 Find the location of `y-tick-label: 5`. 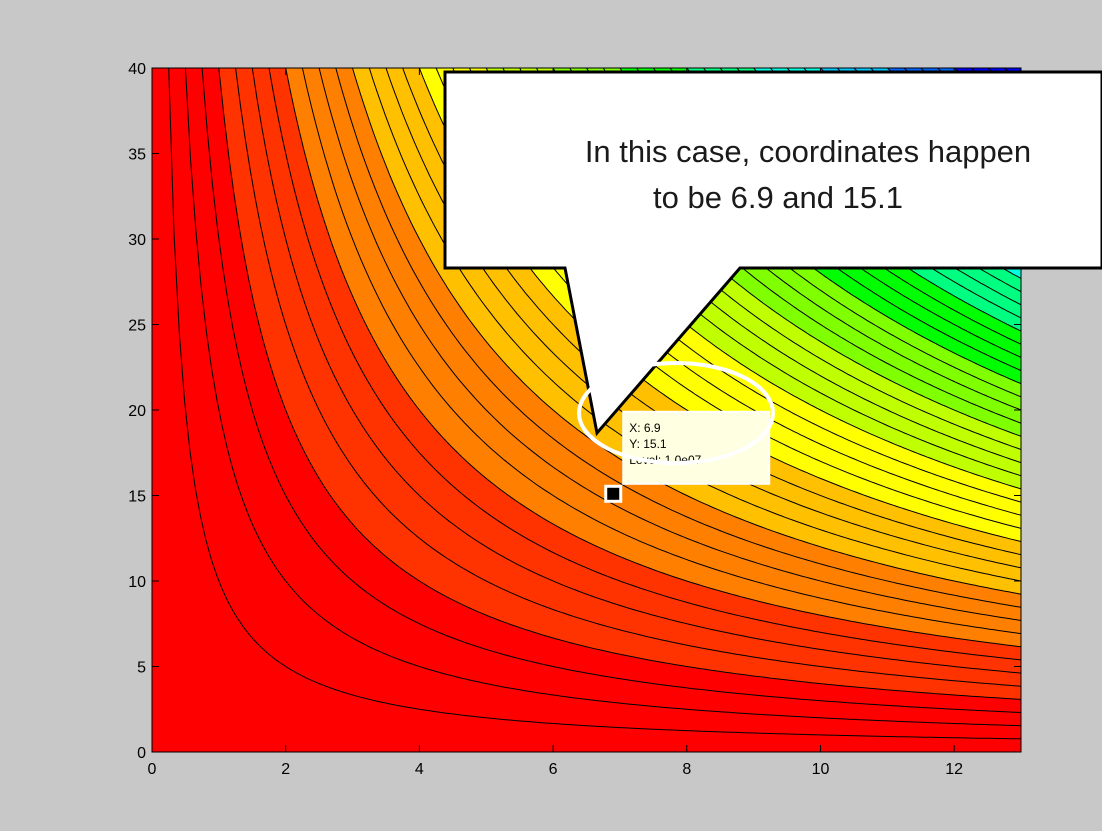

y-tick-label: 5 is located at coordinates (141, 668).